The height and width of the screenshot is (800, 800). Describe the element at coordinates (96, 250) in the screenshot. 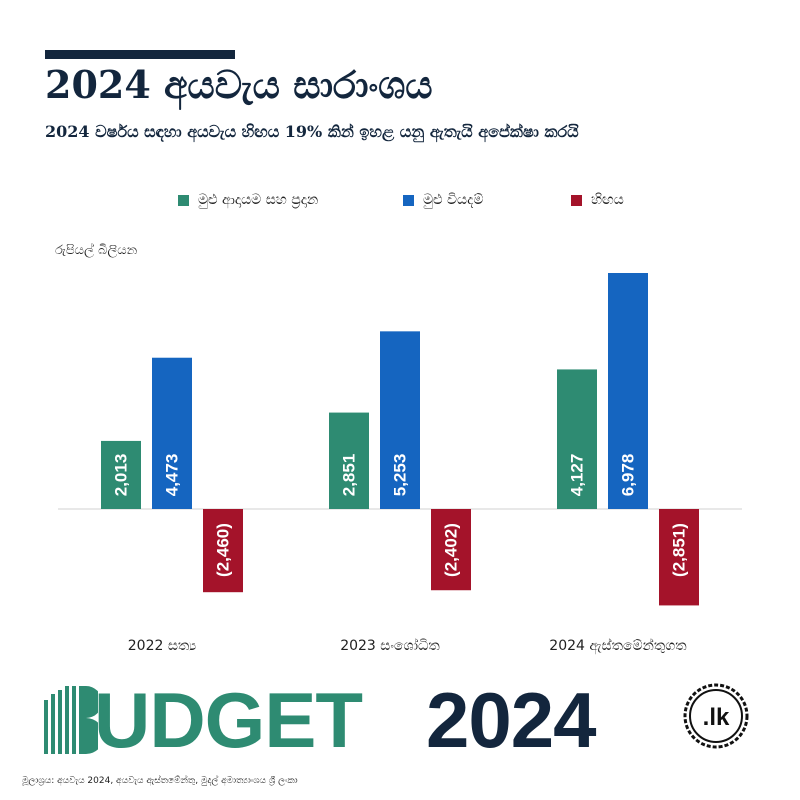

I see `y-axis-unit-label: රුපියල් බිලියන` at that location.